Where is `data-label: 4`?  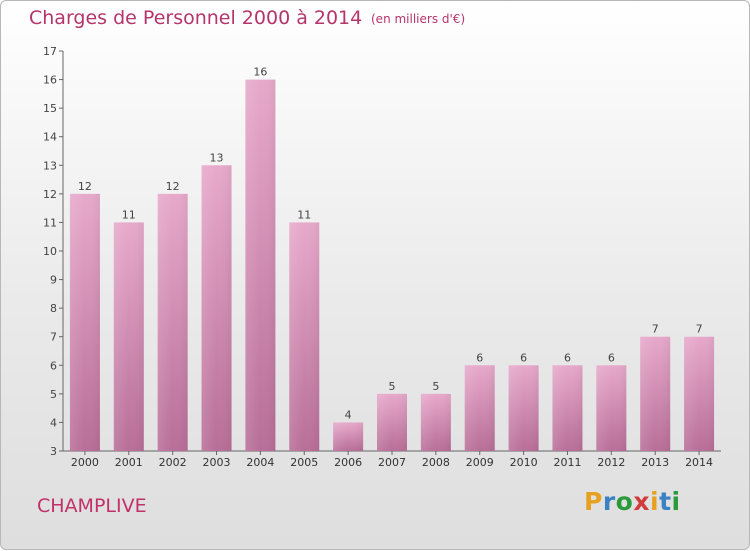 data-label: 4 is located at coordinates (348, 414).